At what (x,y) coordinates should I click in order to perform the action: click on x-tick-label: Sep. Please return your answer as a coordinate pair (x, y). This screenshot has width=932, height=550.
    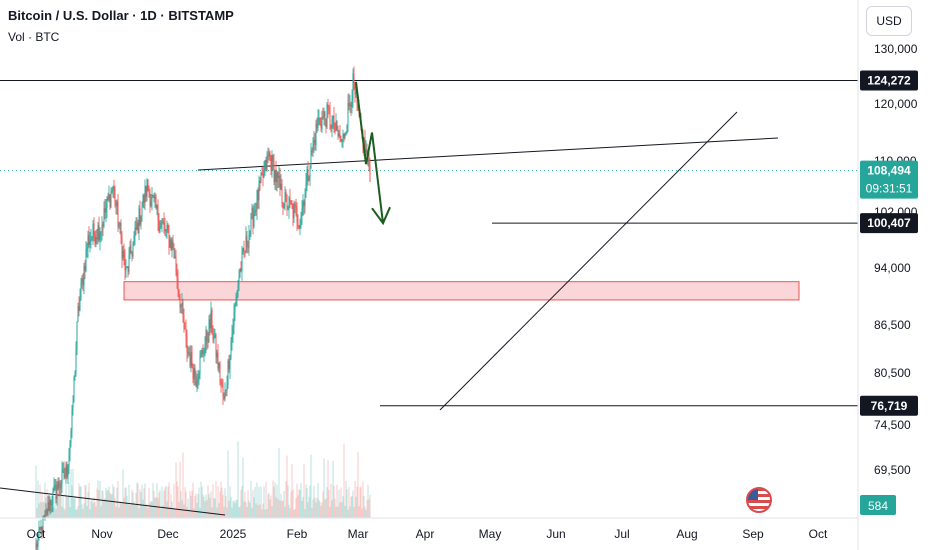
    Looking at the image, I should click on (753, 534).